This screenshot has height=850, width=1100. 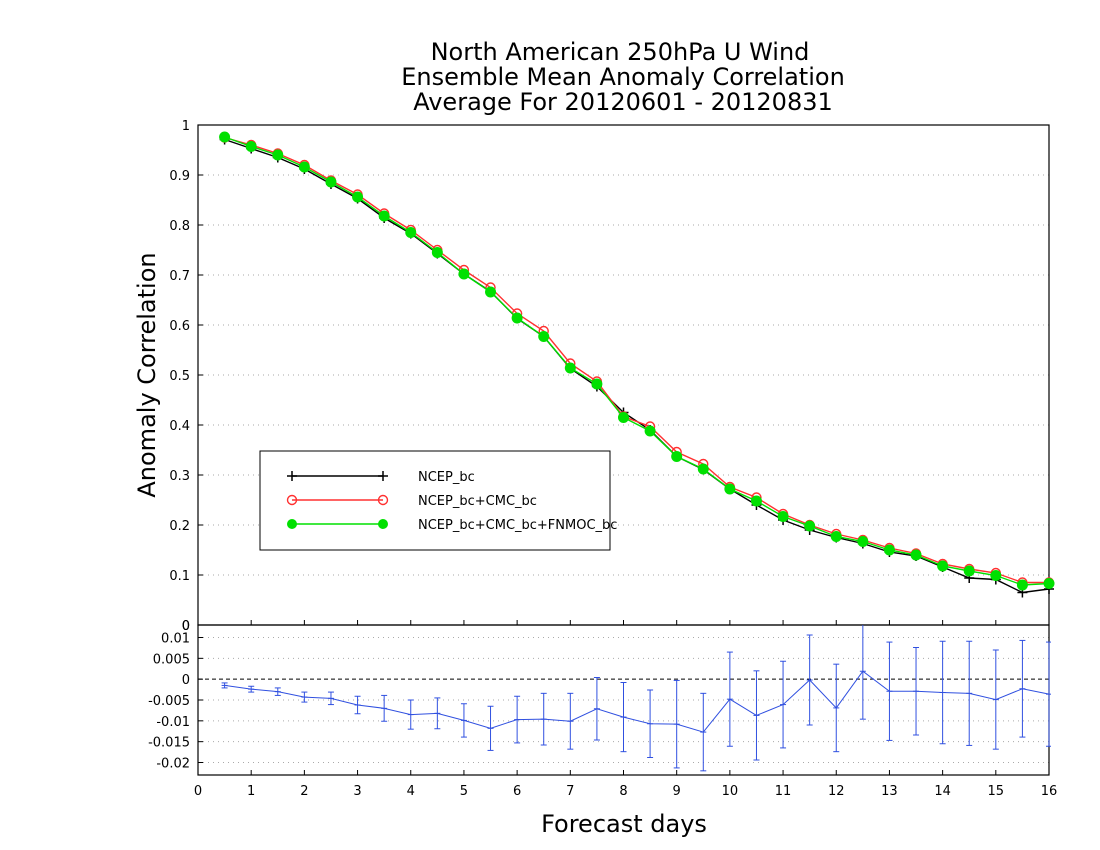 What do you see at coordinates (996, 791) in the screenshot?
I see `x-tick-label: 15` at bounding box center [996, 791].